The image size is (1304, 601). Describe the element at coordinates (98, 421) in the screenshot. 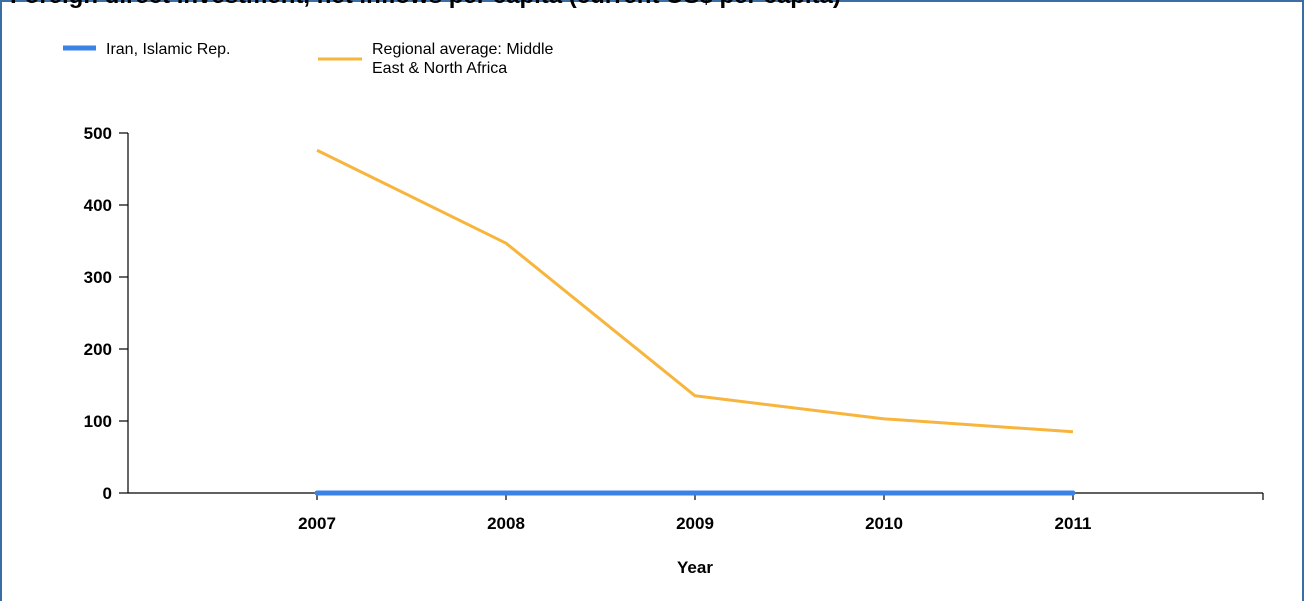

I see `y-tick-label: 100` at that location.